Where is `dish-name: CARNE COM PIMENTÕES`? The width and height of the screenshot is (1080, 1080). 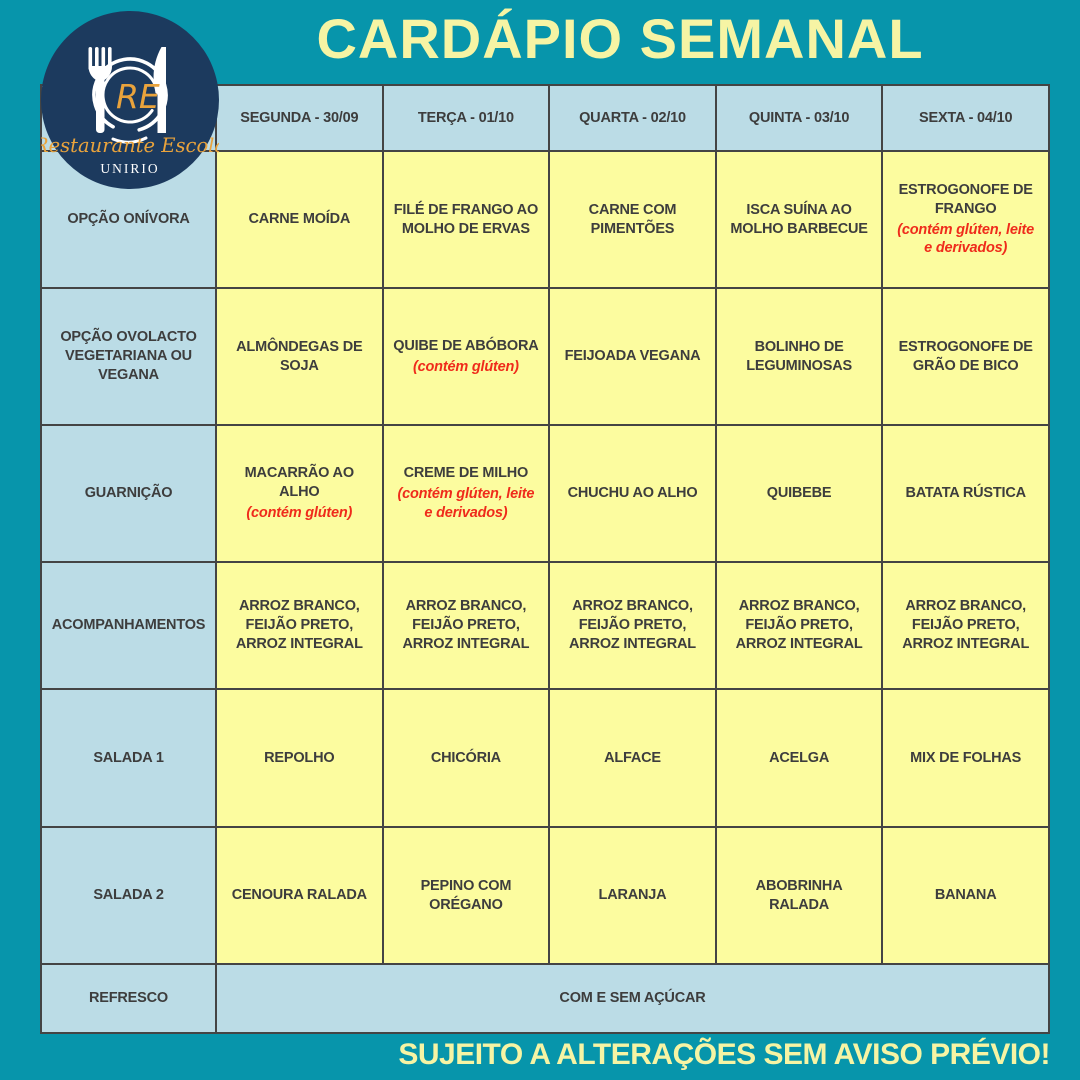
dish-name: CARNE COM PIMENTÕES is located at coordinates (632, 219).